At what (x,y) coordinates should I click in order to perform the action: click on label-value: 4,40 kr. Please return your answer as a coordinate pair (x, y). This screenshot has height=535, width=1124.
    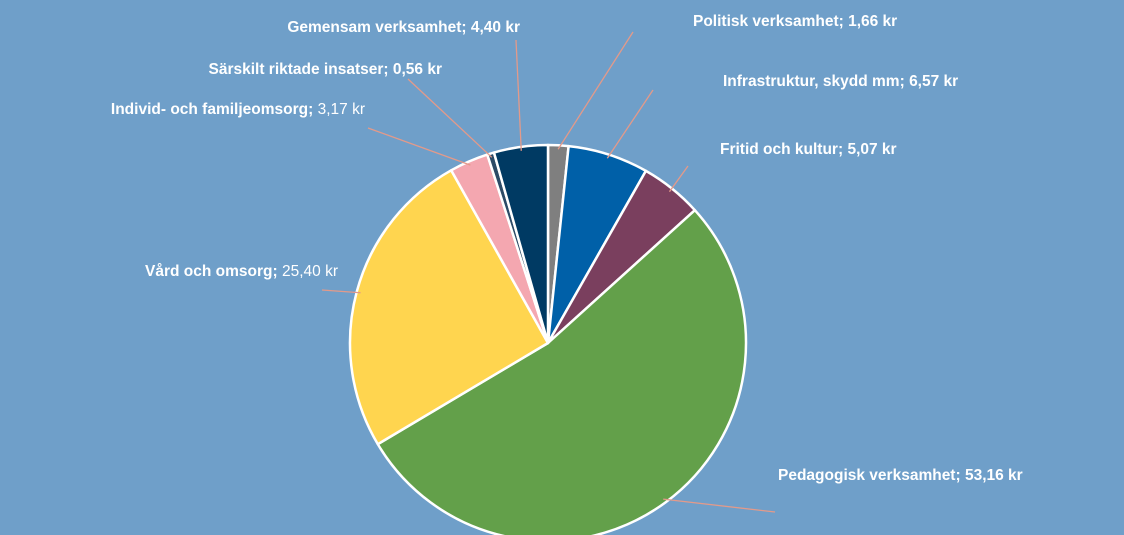
    Looking at the image, I should click on (495, 27).